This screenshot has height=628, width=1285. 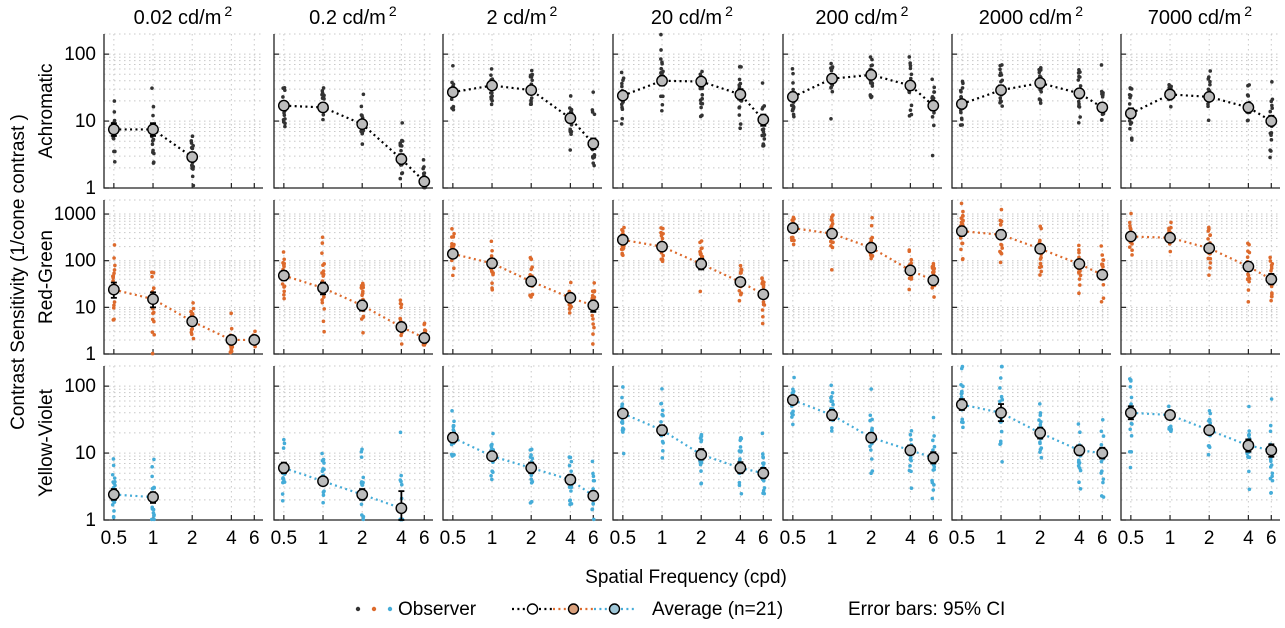 I want to click on legend-observer-dot, so click(x=358, y=609).